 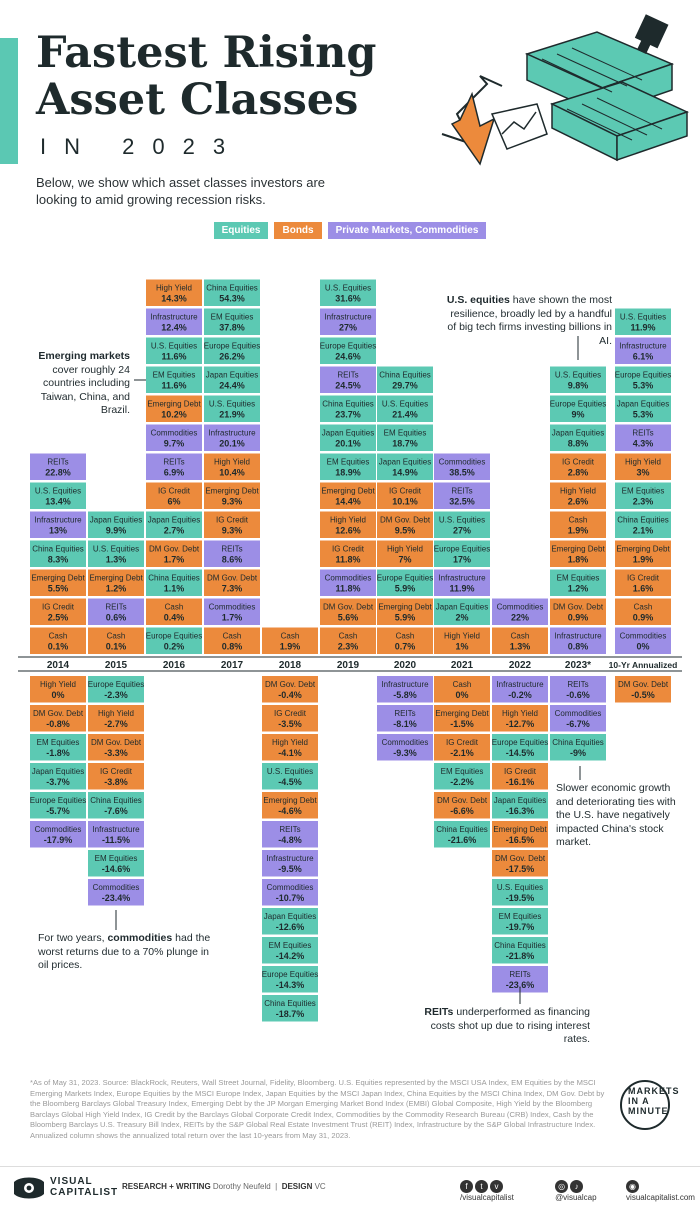 I want to click on cell-value: 13%, so click(x=58, y=531).